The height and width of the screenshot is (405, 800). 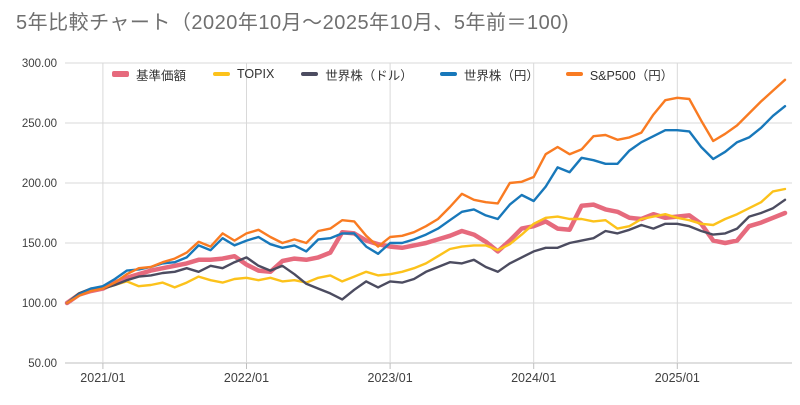 I want to click on y-tick-label: 50.00, so click(x=42, y=364).